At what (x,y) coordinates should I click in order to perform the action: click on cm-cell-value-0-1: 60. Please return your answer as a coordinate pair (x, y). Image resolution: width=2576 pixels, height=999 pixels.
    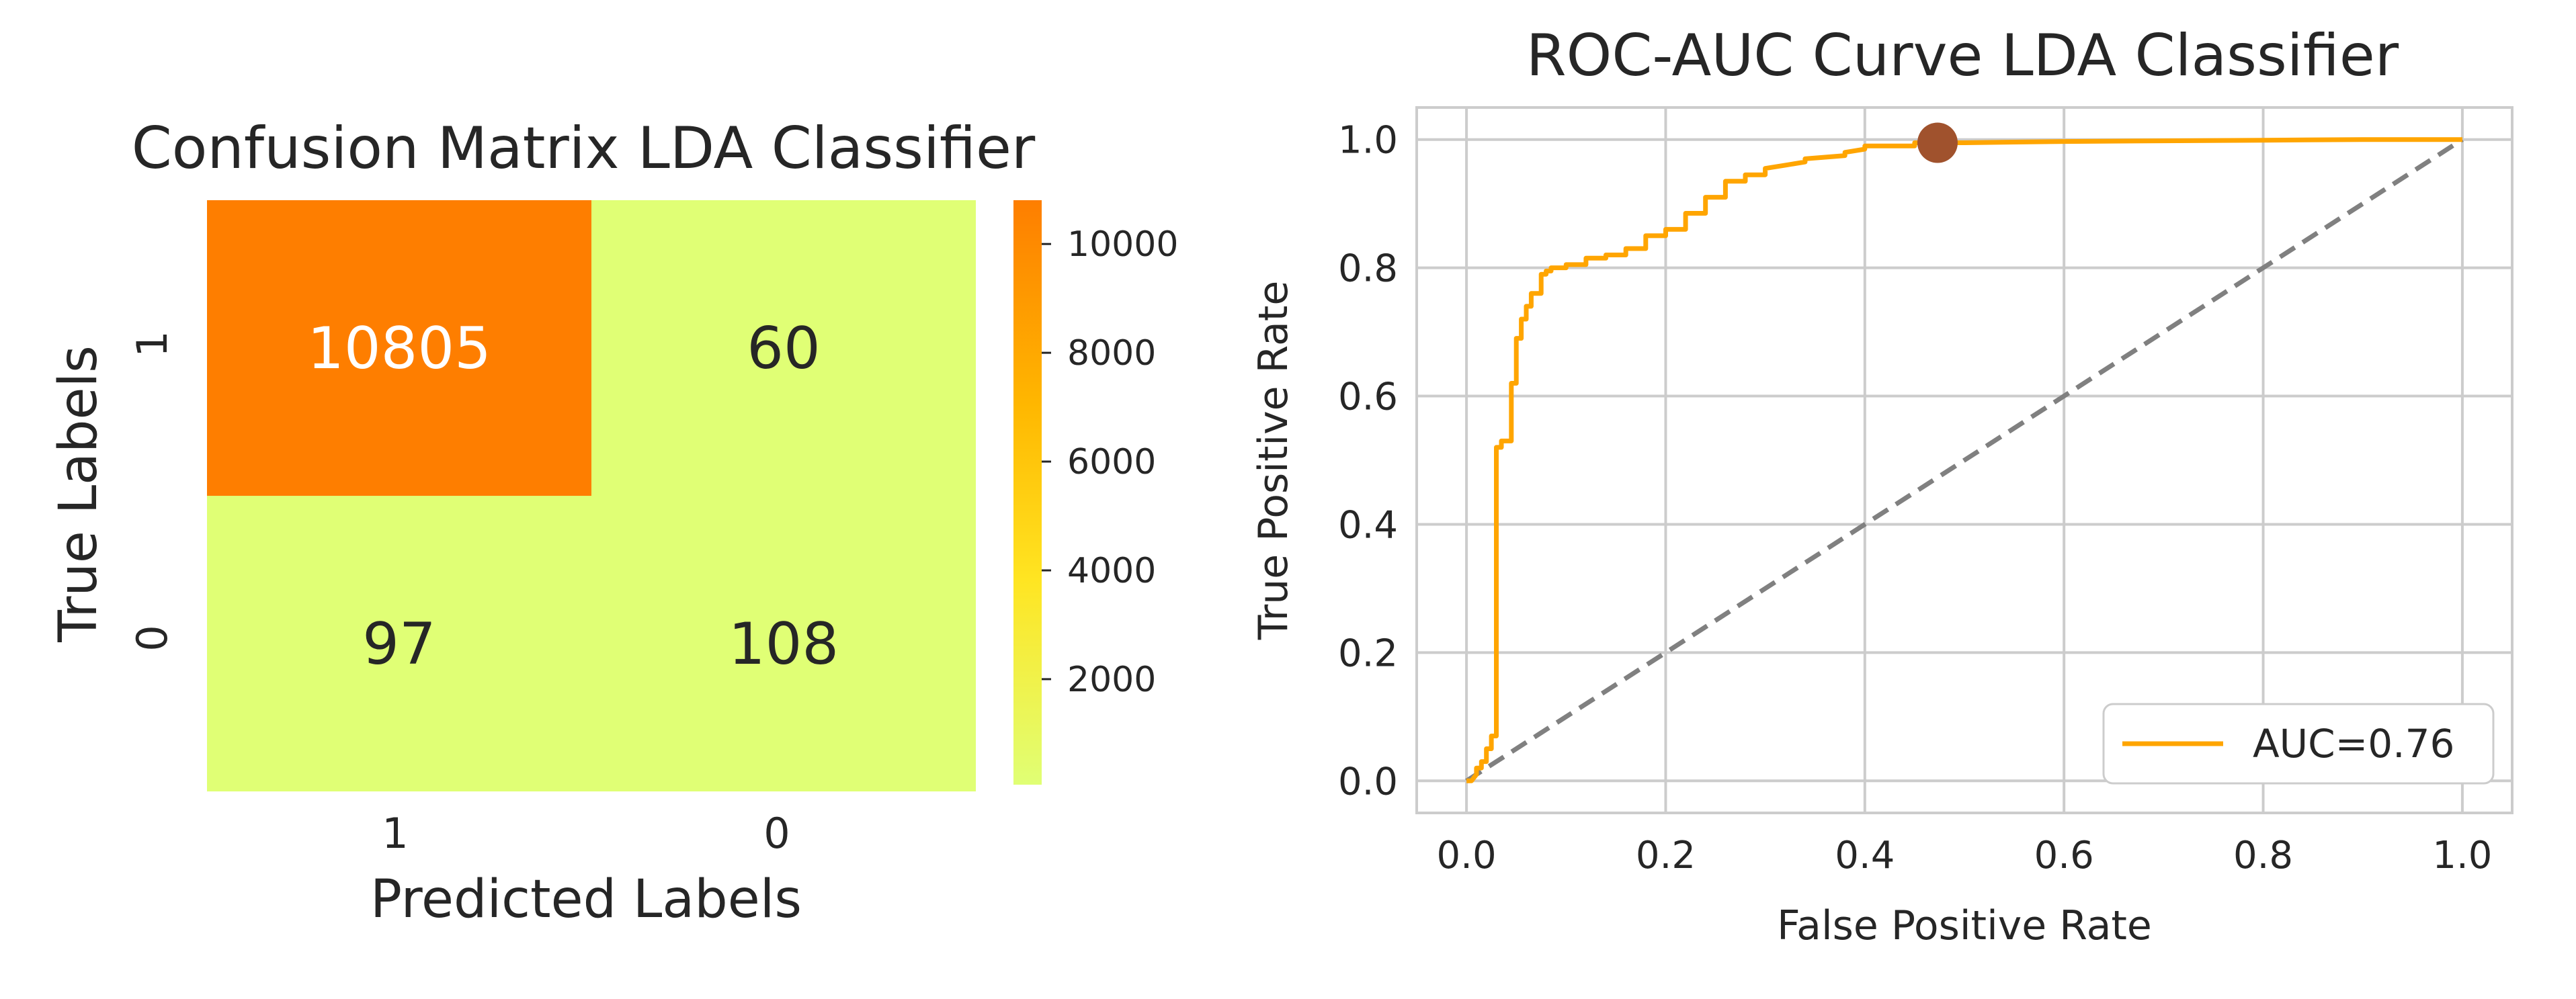
    Looking at the image, I should click on (783, 349).